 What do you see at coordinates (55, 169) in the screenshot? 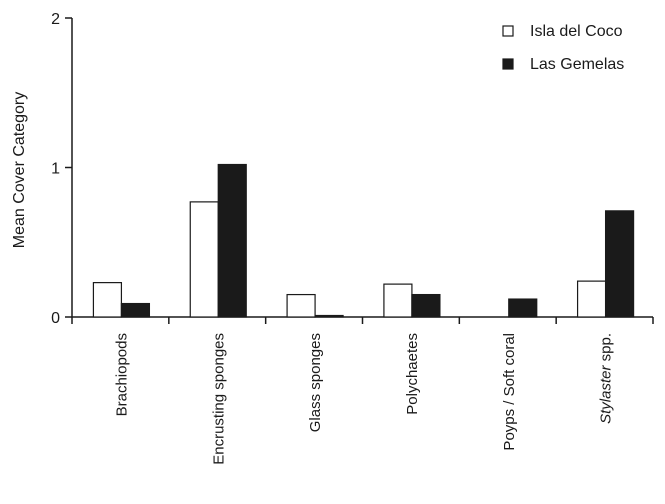
I see `y-tick-label: 1` at bounding box center [55, 169].